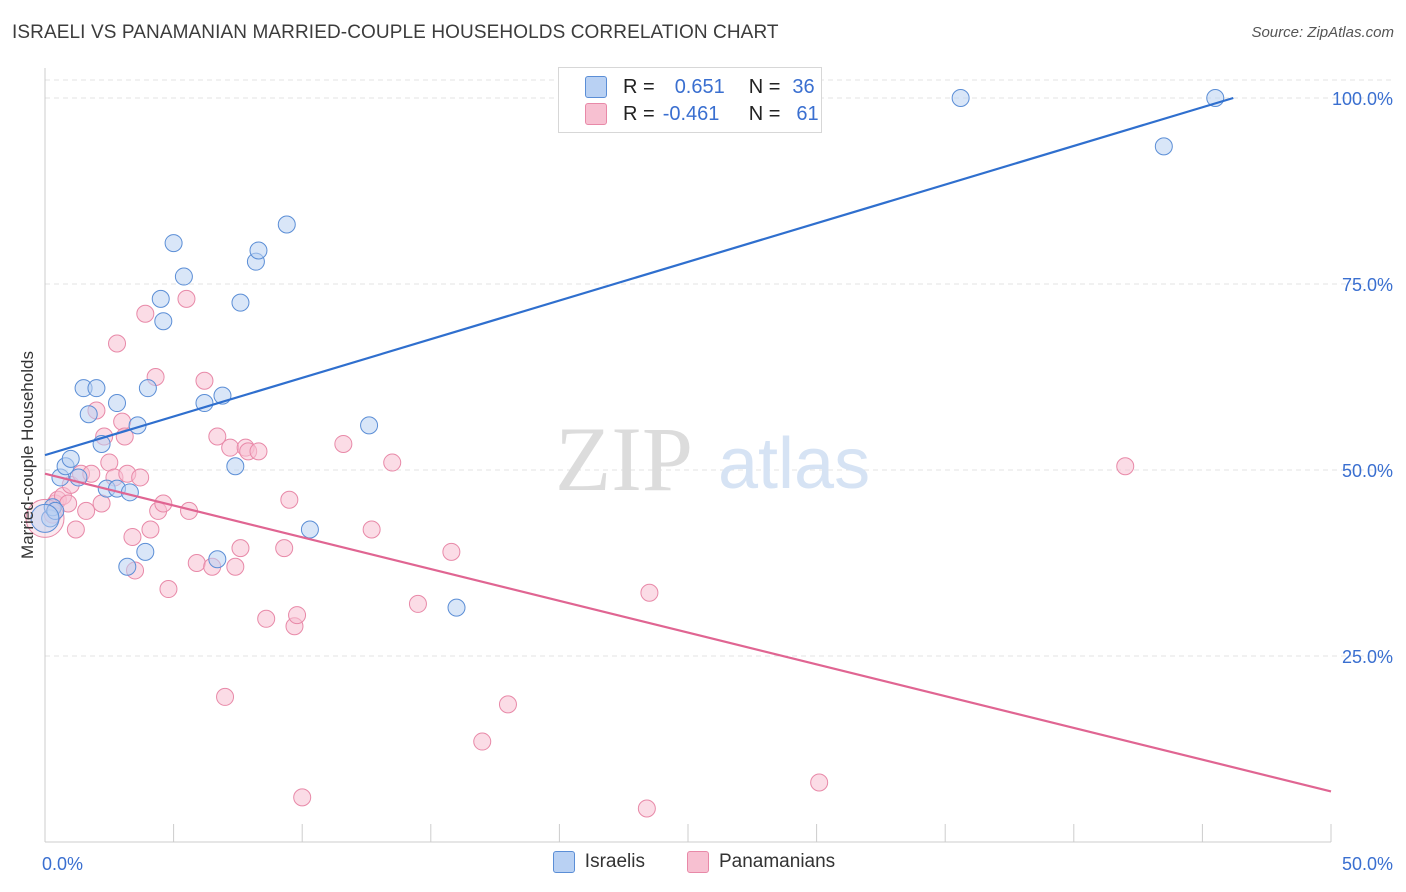 The image size is (1406, 892). Describe the element at coordinates (807, 113) in the screenshot. I see `legend-n-value: 61` at that location.